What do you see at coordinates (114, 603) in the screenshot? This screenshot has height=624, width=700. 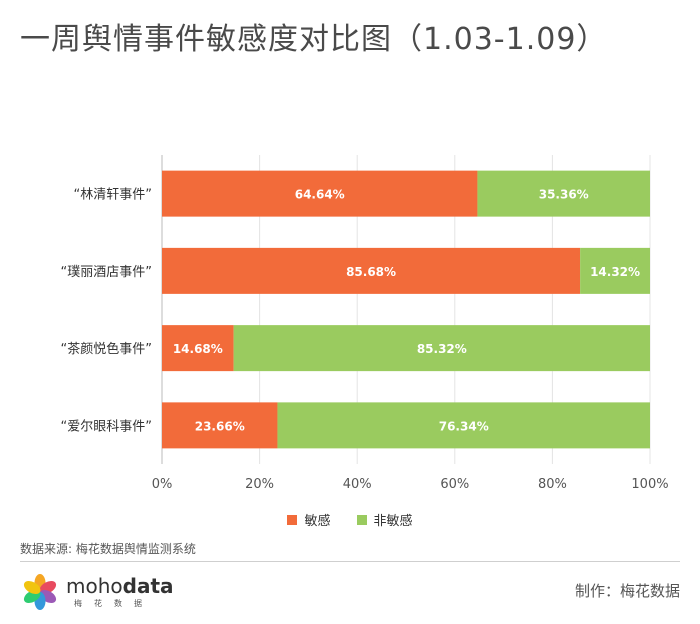 I see `brand-name-cn: 梅花数据` at bounding box center [114, 603].